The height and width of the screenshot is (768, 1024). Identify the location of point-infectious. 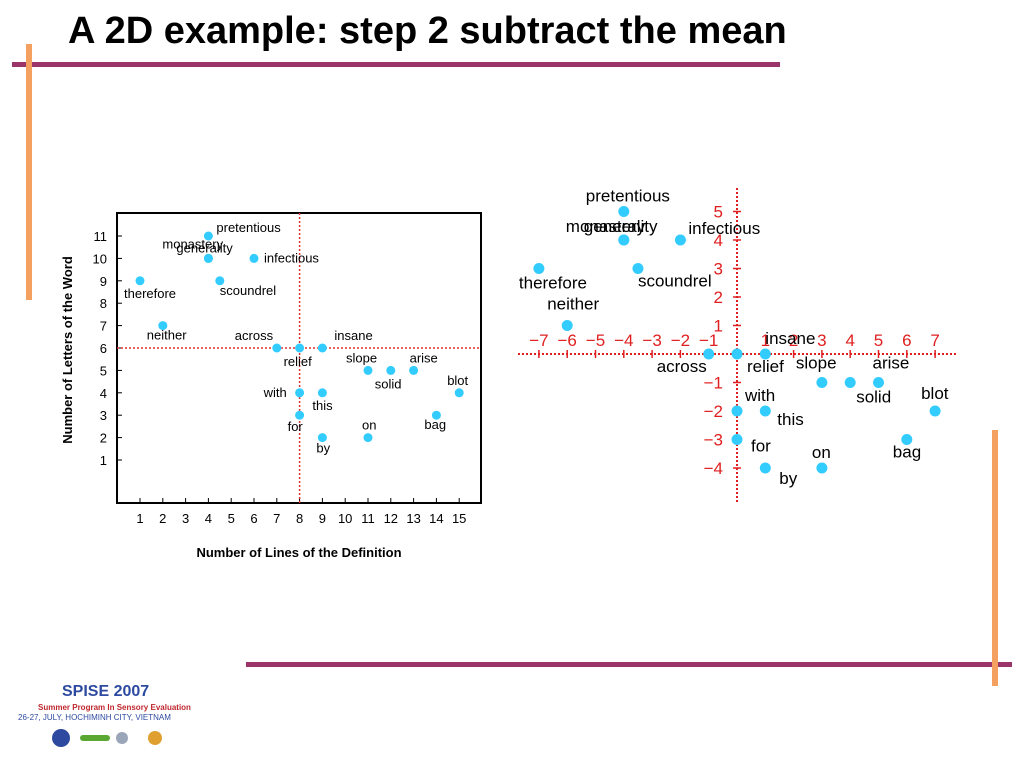
(680, 240).